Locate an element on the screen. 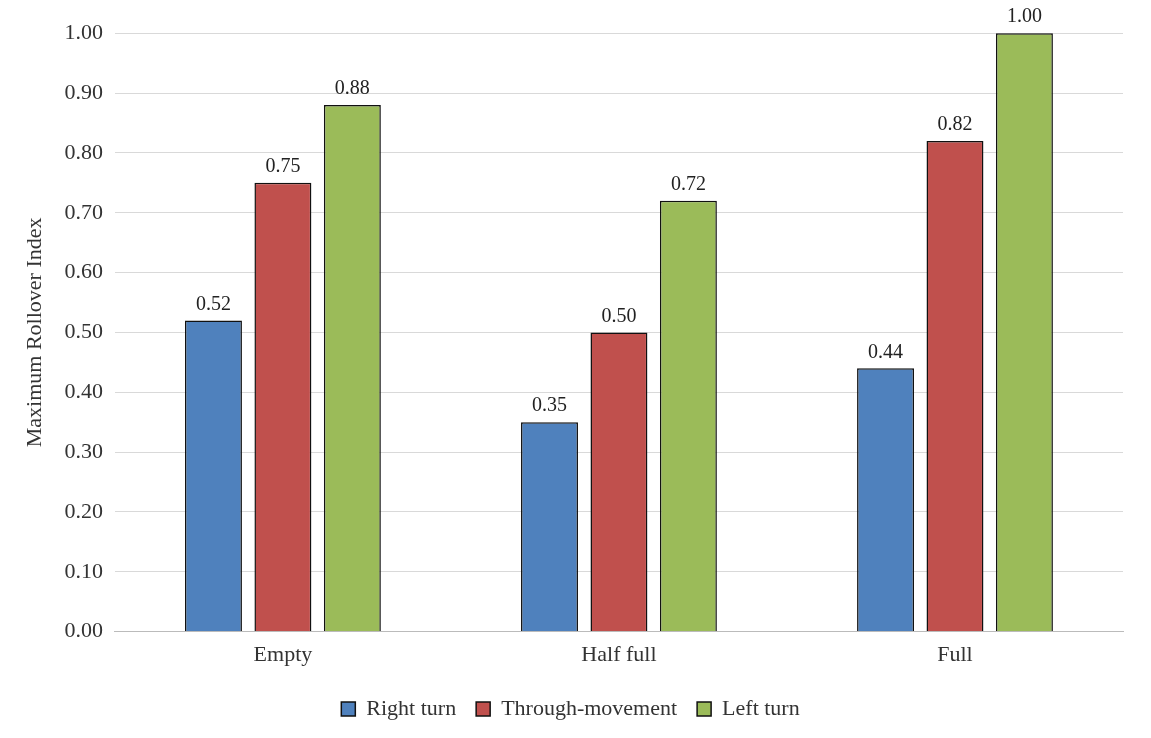 The image size is (1151, 738). y-tick-label: 0.10 is located at coordinates (83, 570).